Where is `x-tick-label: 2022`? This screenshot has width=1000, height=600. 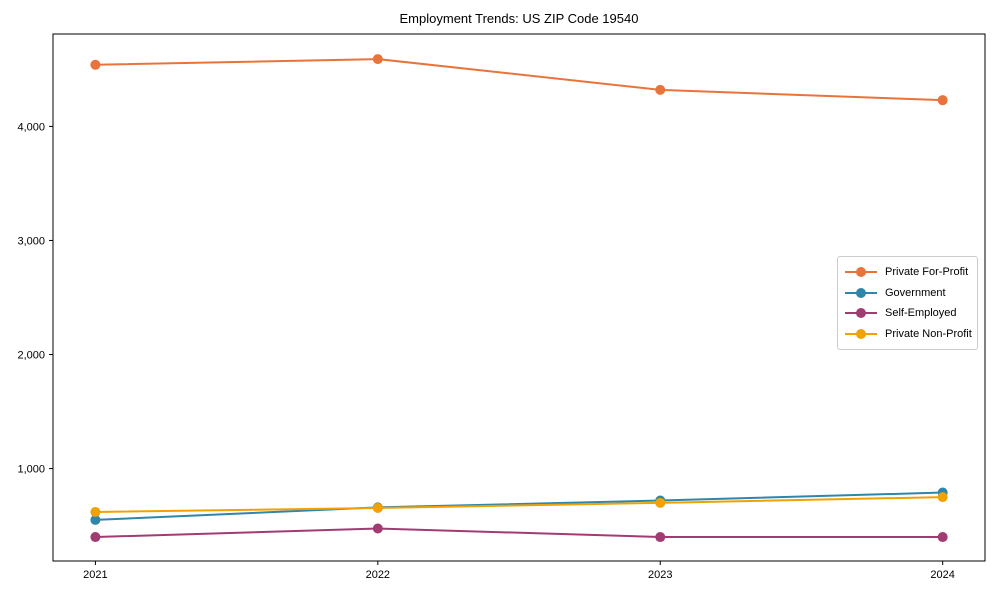
x-tick-label: 2022 is located at coordinates (378, 575).